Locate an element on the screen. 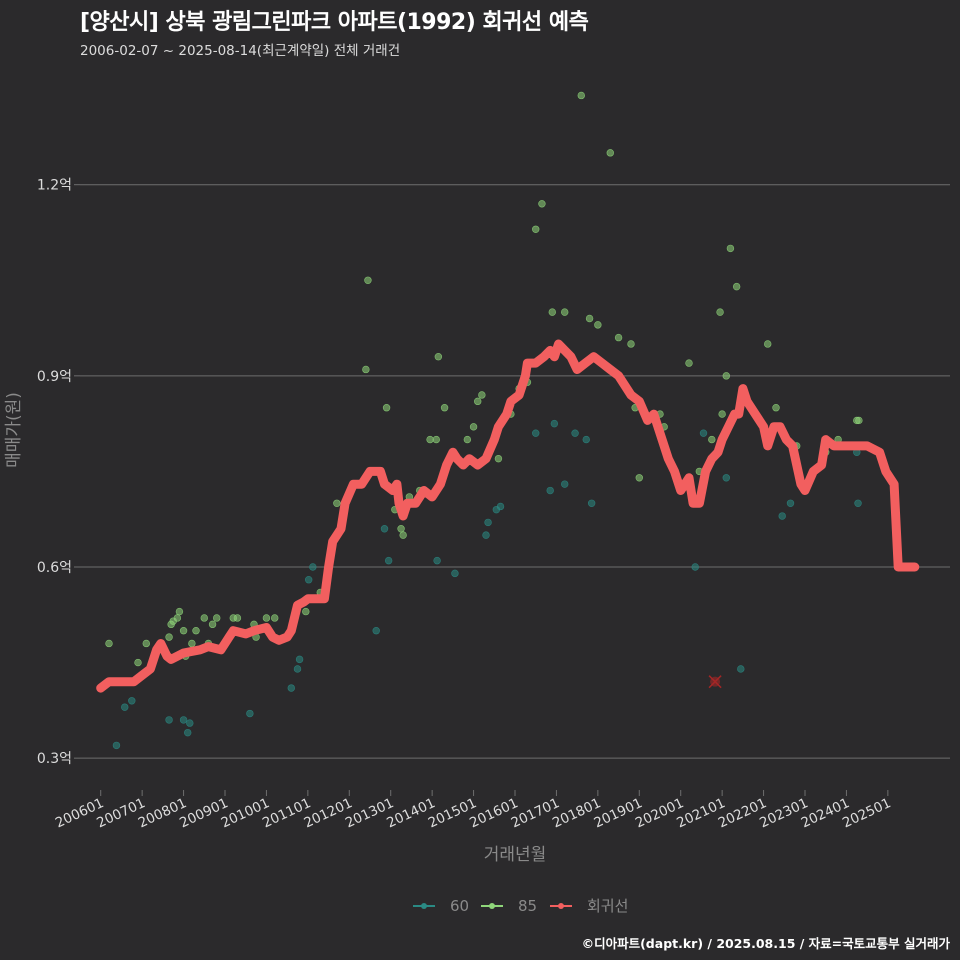 This screenshot has width=960, height=960. legend-item: 회귀선 is located at coordinates (589, 906).